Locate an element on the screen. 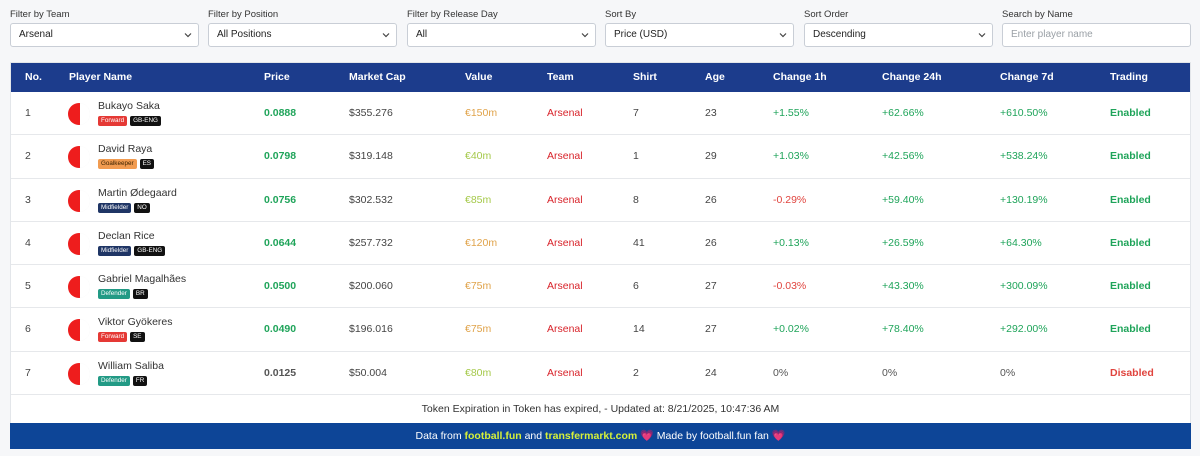 This screenshot has height=456, width=1200. sort-order-label: Sort Order is located at coordinates (826, 14).